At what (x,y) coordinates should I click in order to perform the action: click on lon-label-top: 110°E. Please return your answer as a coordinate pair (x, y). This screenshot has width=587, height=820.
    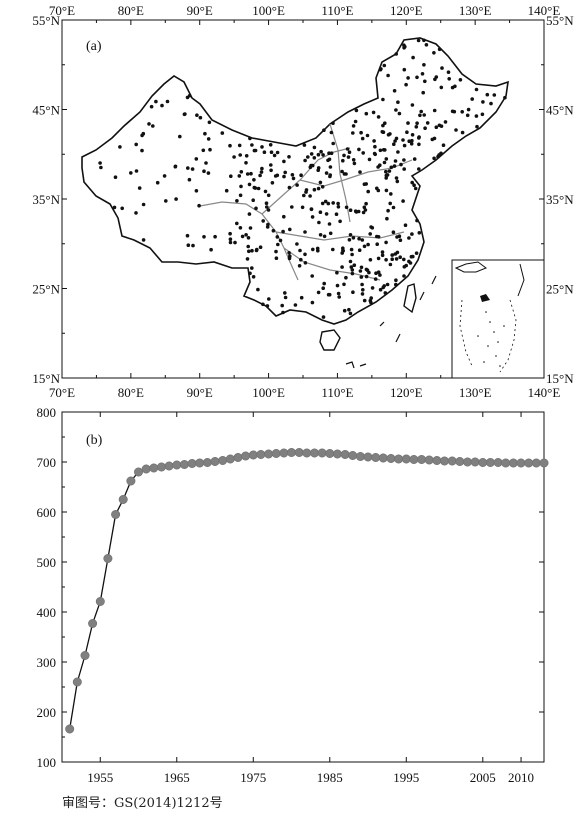
    Looking at the image, I should click on (337, 10).